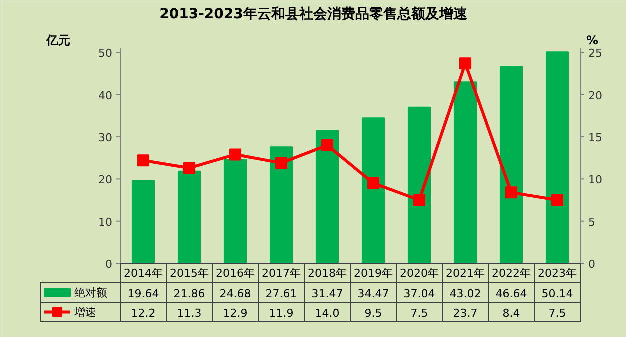 The image size is (626, 337). I want to click on y2-tick-label: 5, so click(592, 222).